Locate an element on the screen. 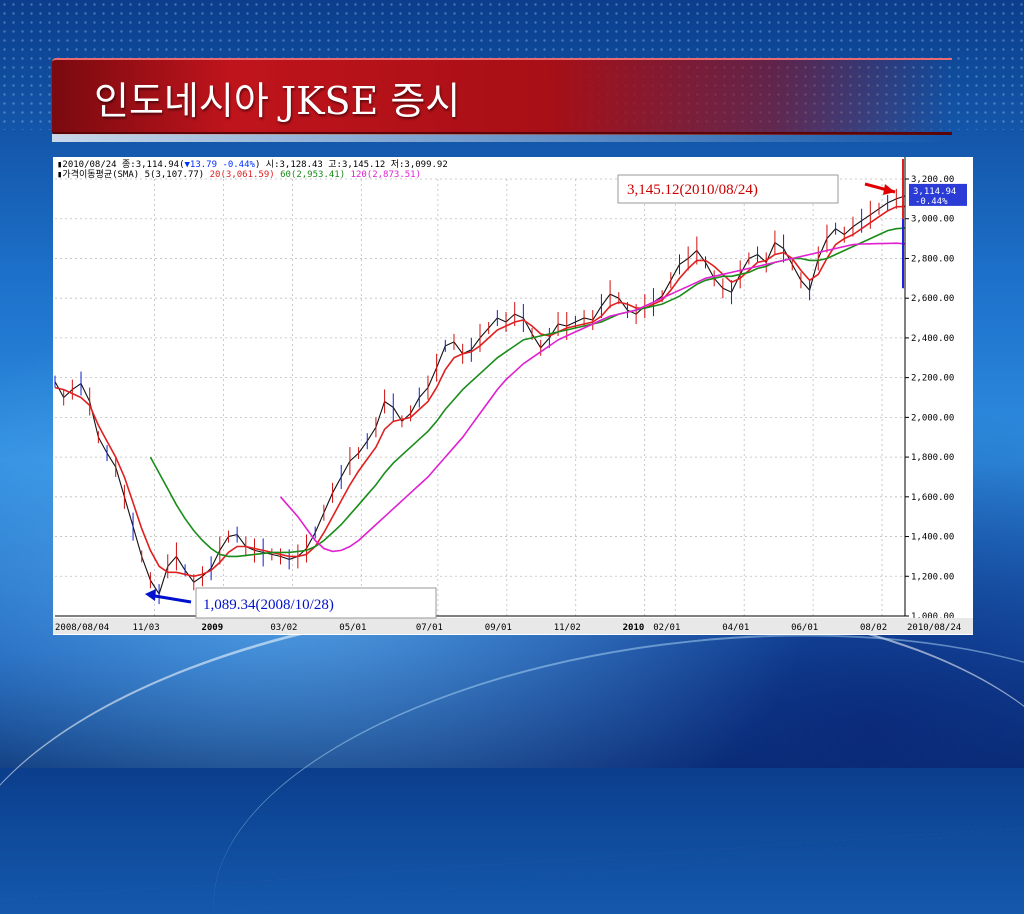 The width and height of the screenshot is (1024, 914). x-tick-label: 02/01 is located at coordinates (666, 628).